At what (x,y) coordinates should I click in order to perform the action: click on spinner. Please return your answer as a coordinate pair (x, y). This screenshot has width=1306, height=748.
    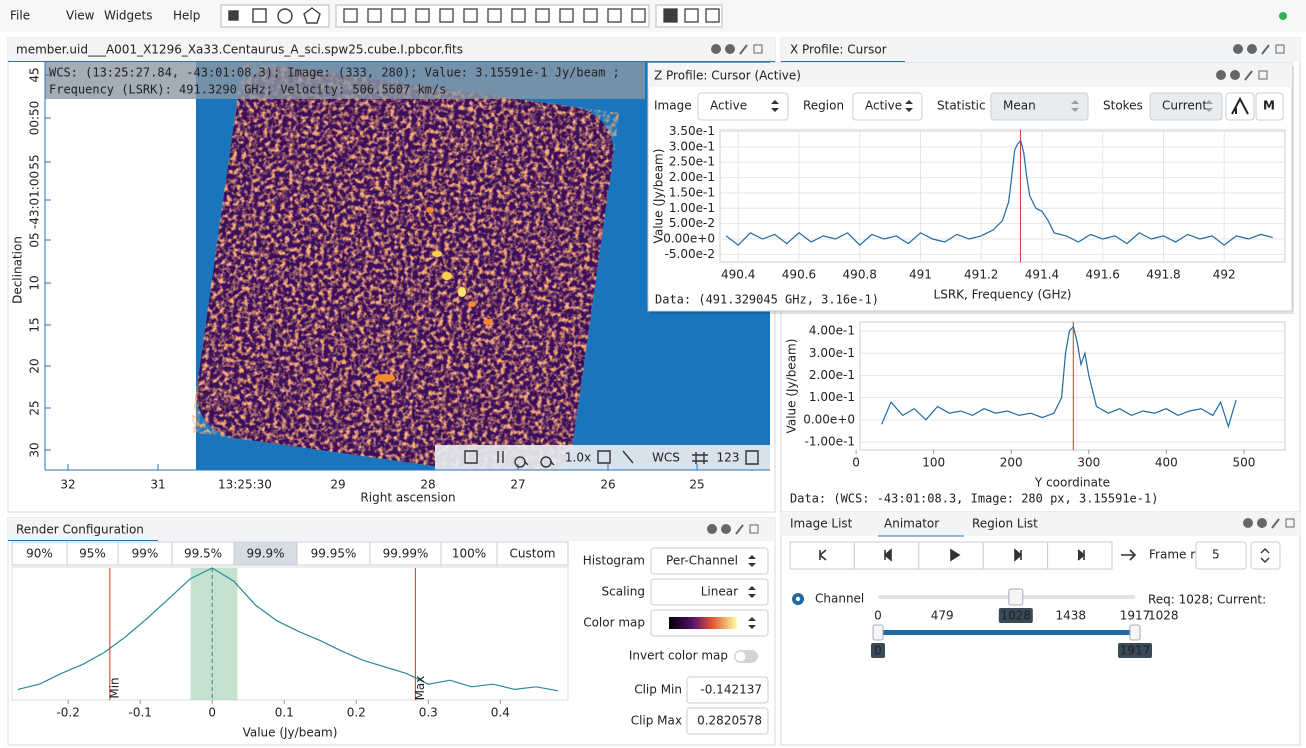
    Looking at the image, I should click on (1265, 555).